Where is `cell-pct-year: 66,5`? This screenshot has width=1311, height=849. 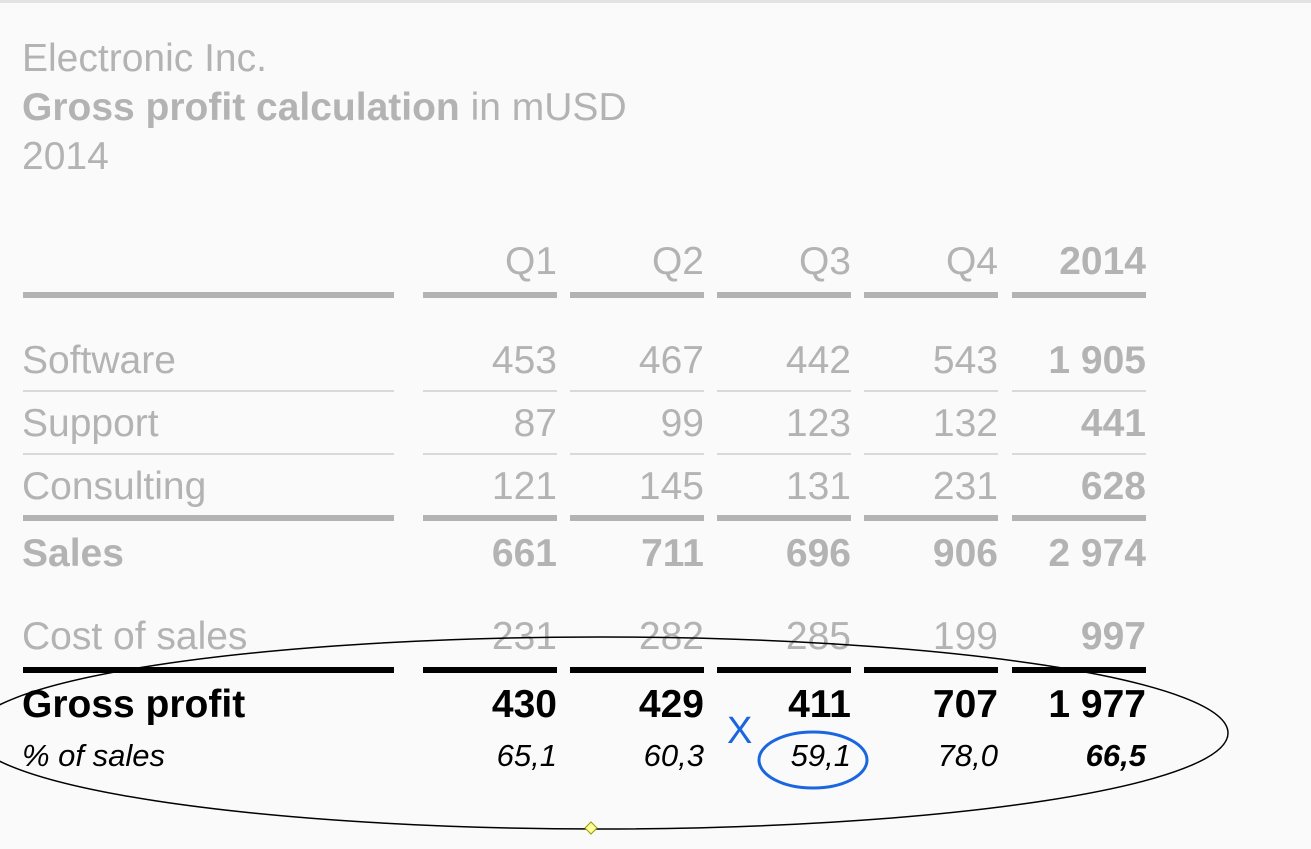
cell-pct-year: 66,5 is located at coordinates (1115, 755).